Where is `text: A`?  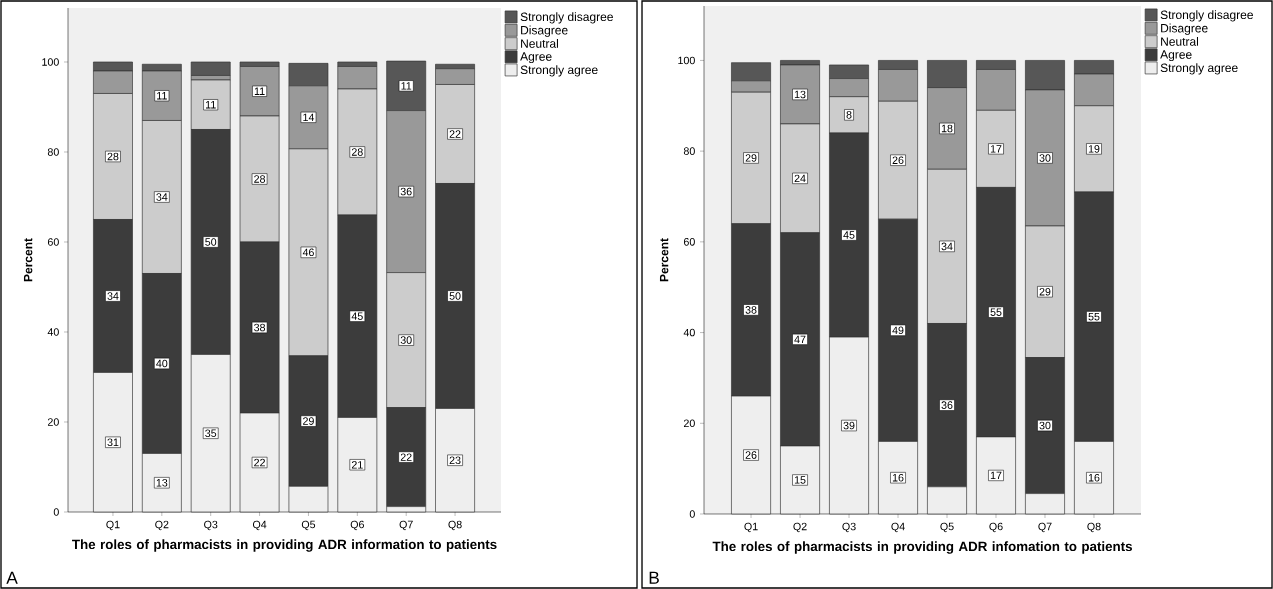 text: A is located at coordinates (12, 577).